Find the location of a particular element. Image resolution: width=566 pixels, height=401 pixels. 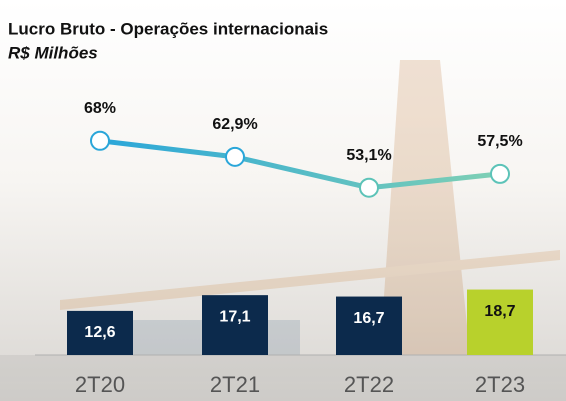

bar-value-label: 18,7 is located at coordinates (499, 311).